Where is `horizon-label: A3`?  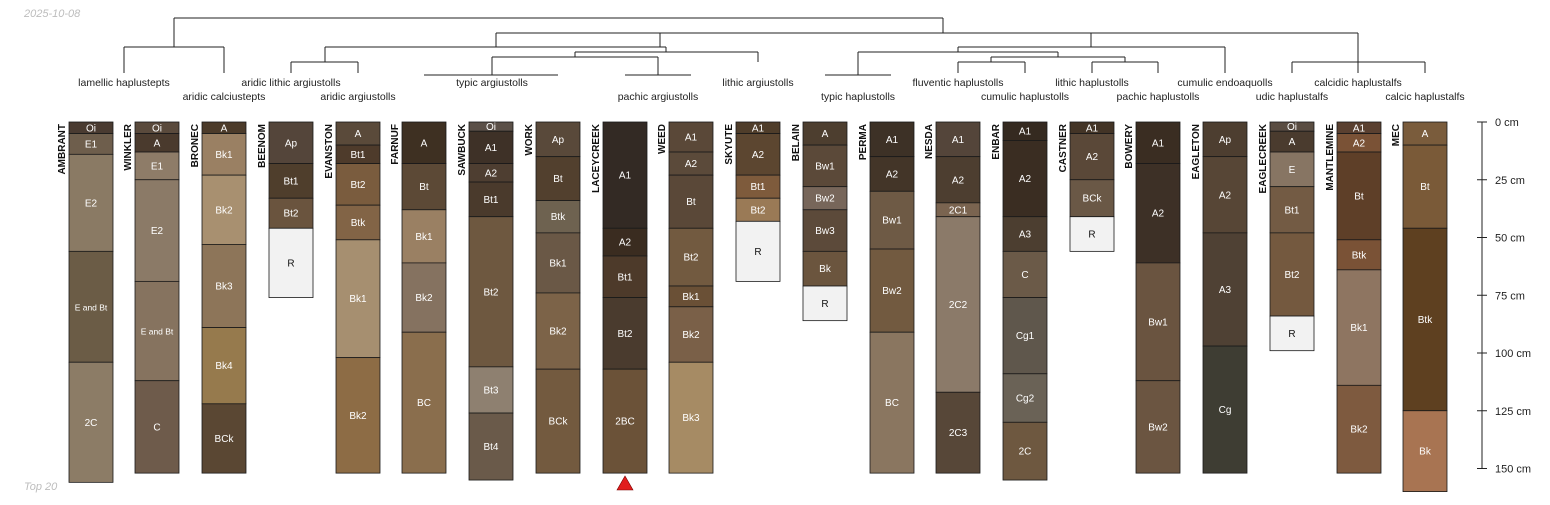 horizon-label: A3 is located at coordinates (1025, 235).